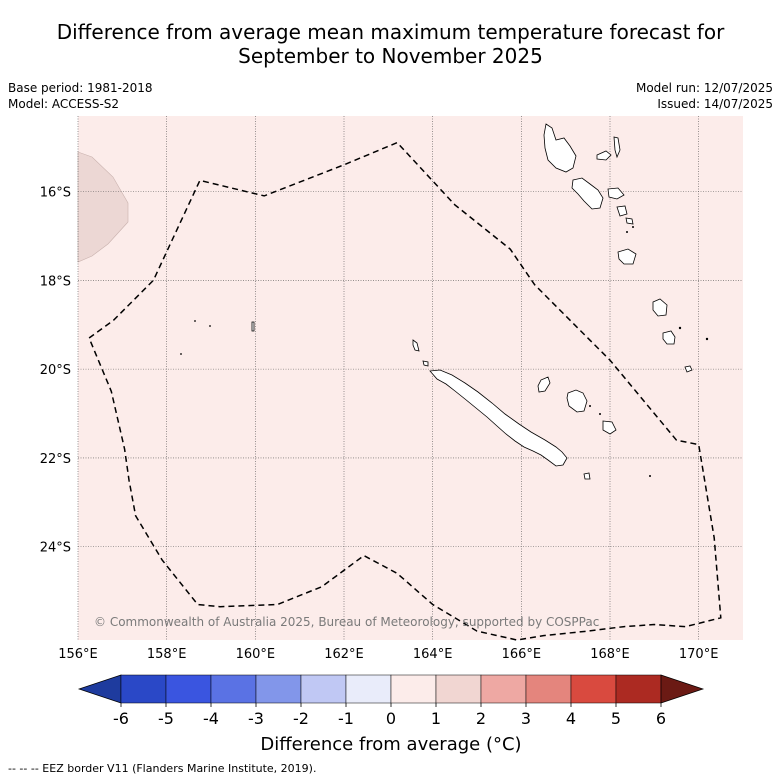 The width and height of the screenshot is (781, 781). I want to click on base-period-text: Base period: 1981-2018, so click(80, 88).